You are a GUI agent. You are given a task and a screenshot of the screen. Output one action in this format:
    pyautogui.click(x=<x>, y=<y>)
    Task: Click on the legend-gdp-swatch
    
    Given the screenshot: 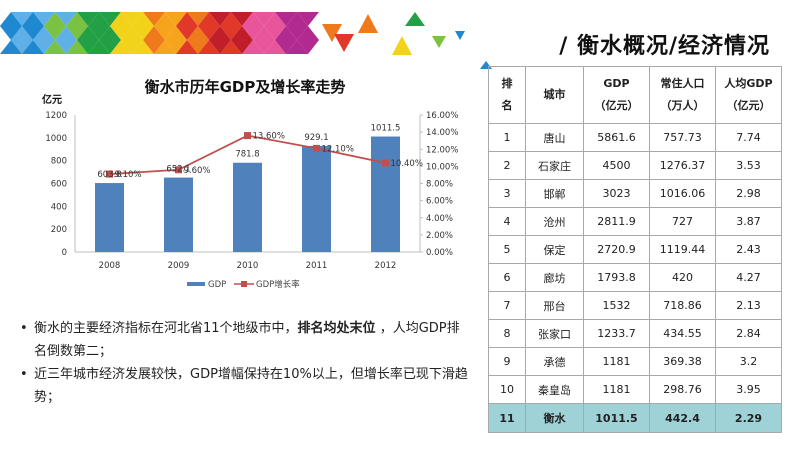 What is the action you would take?
    pyautogui.click(x=196, y=284)
    